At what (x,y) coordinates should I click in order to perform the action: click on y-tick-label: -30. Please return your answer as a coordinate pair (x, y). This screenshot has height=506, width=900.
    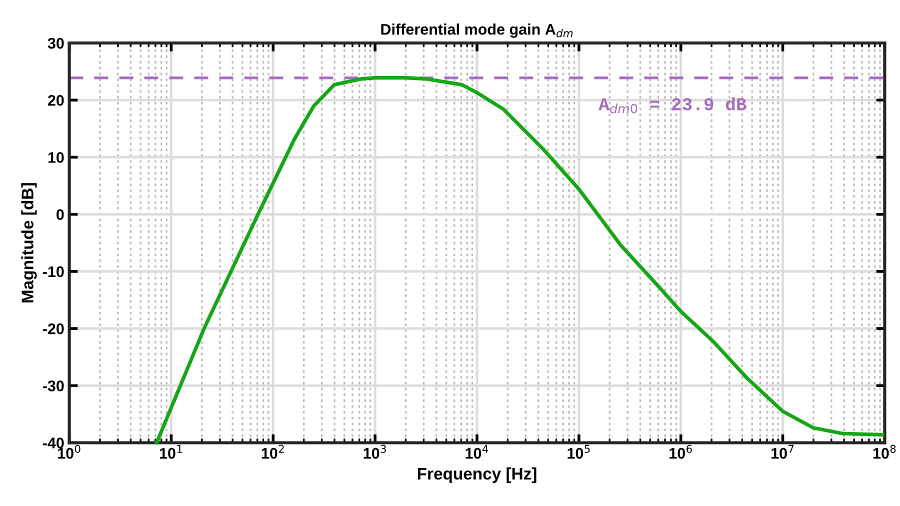
    Looking at the image, I should click on (53, 386).